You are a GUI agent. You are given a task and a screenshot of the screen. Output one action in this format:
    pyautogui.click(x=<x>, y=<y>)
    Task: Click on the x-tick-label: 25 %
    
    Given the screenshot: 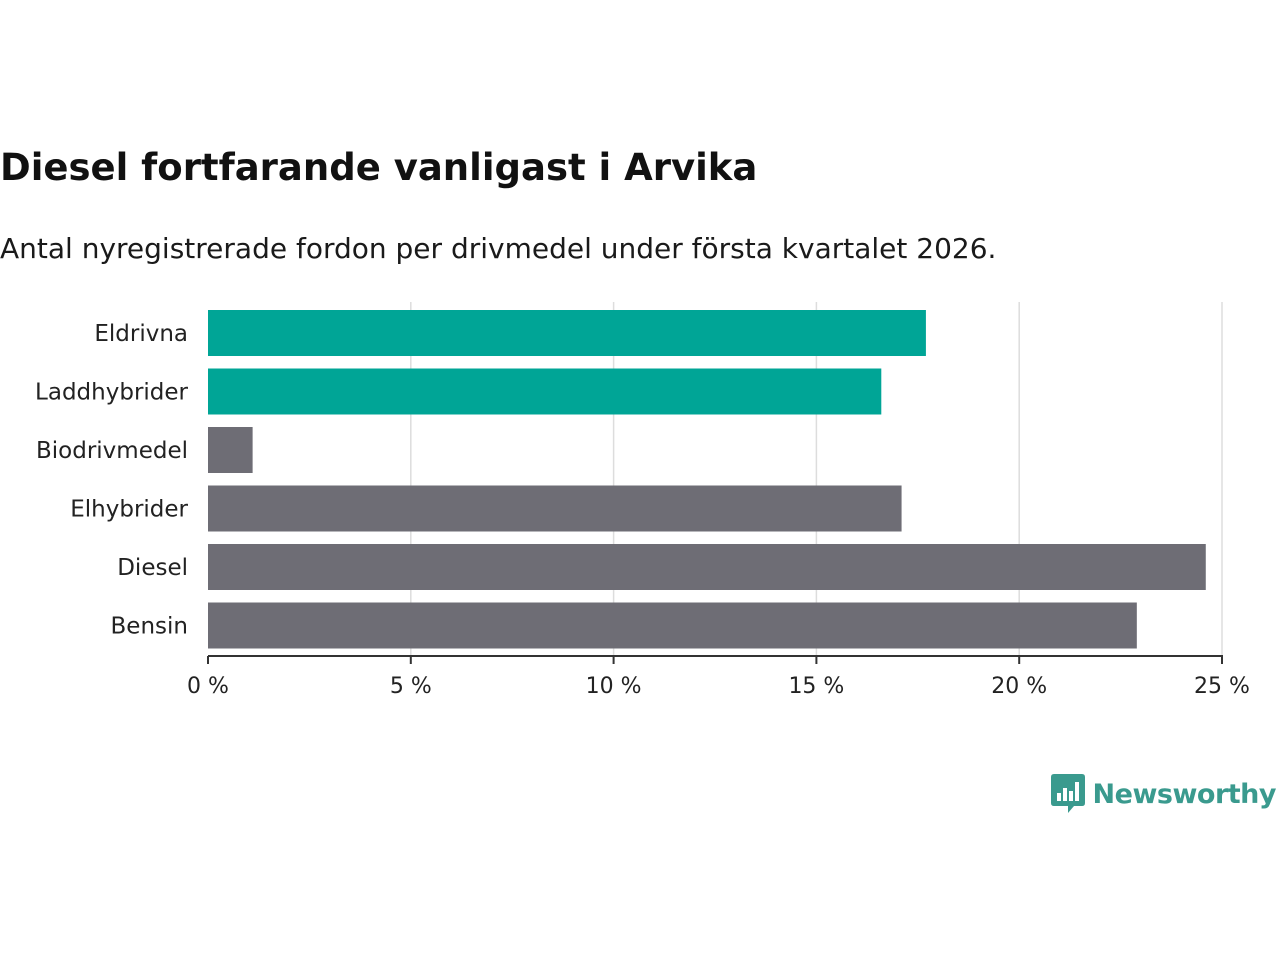 What is the action you would take?
    pyautogui.click(x=1222, y=686)
    